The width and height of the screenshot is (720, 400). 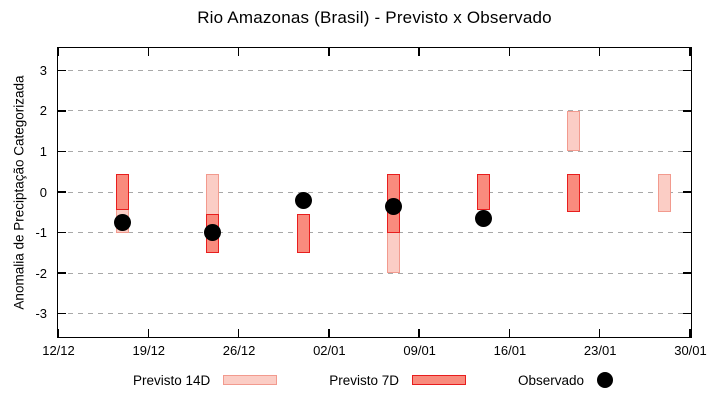 I want to click on legend-label-previsto-14d: Previsto 14D, so click(x=171, y=380).